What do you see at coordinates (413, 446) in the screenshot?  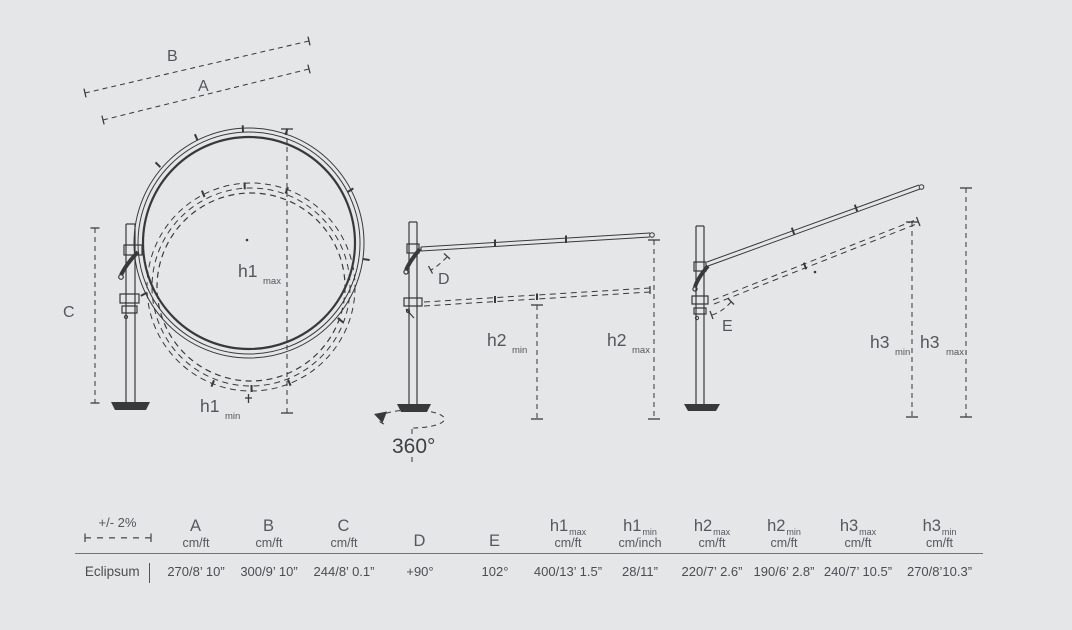 I see `rotation-label: 360°` at bounding box center [413, 446].